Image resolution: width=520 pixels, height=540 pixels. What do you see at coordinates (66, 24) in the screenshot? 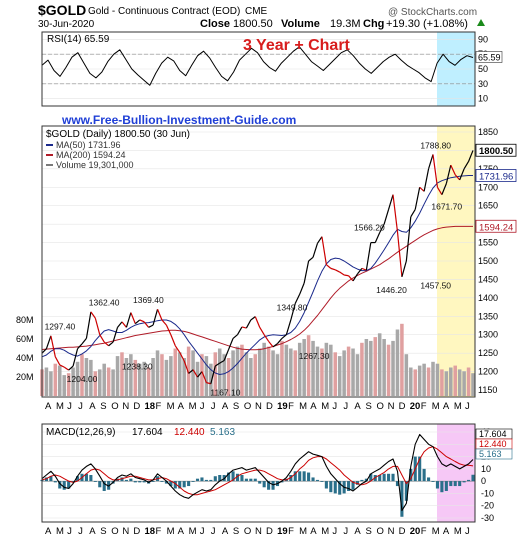
I see `date: 30-Jun-2020` at bounding box center [66, 24].